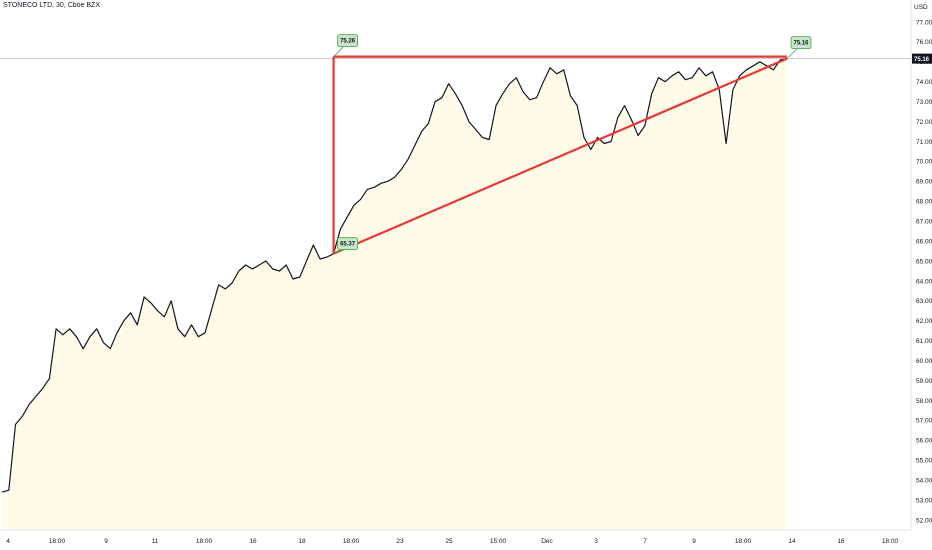  Describe the element at coordinates (924, 361) in the screenshot. I see `y-tick-label: 60.00` at that location.